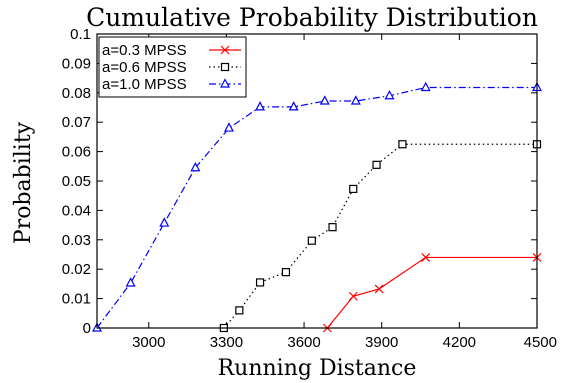  Describe the element at coordinates (312, 17) in the screenshot. I see `chart-title: Cumulative Probability Distribution` at that location.